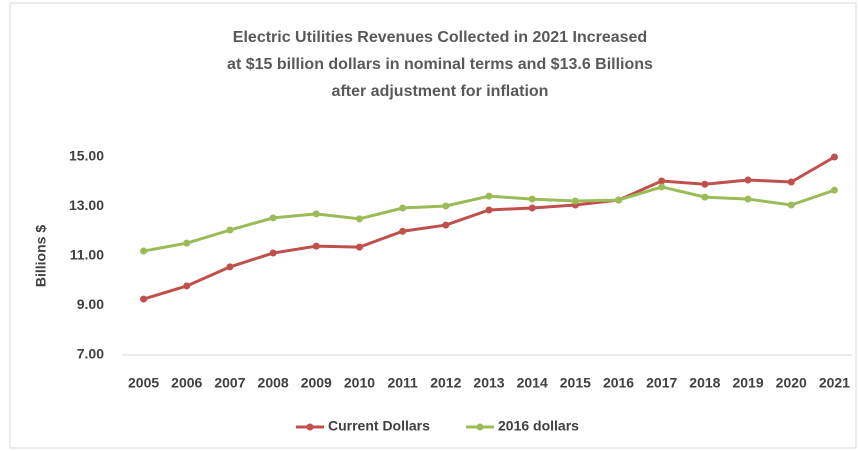  Describe the element at coordinates (186, 383) in the screenshot. I see `x-tick-label: 2006` at that location.